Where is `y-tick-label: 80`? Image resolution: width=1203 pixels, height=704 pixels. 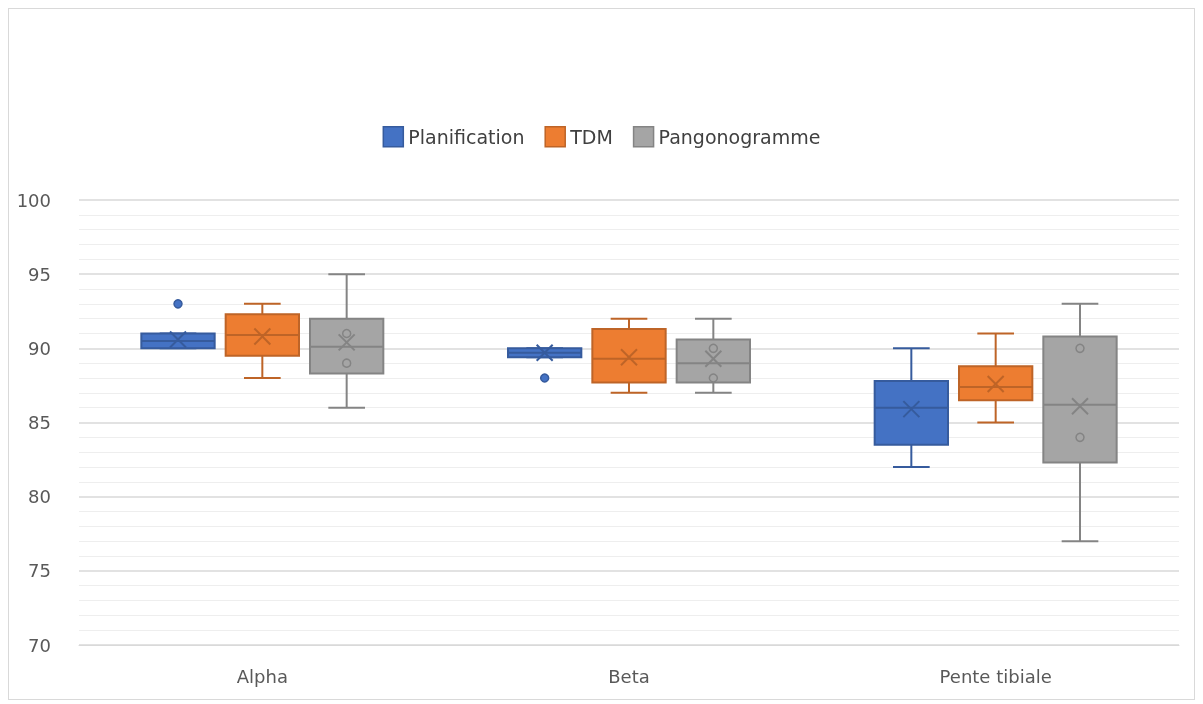
y-tick-label: 80 is located at coordinates (39, 497).